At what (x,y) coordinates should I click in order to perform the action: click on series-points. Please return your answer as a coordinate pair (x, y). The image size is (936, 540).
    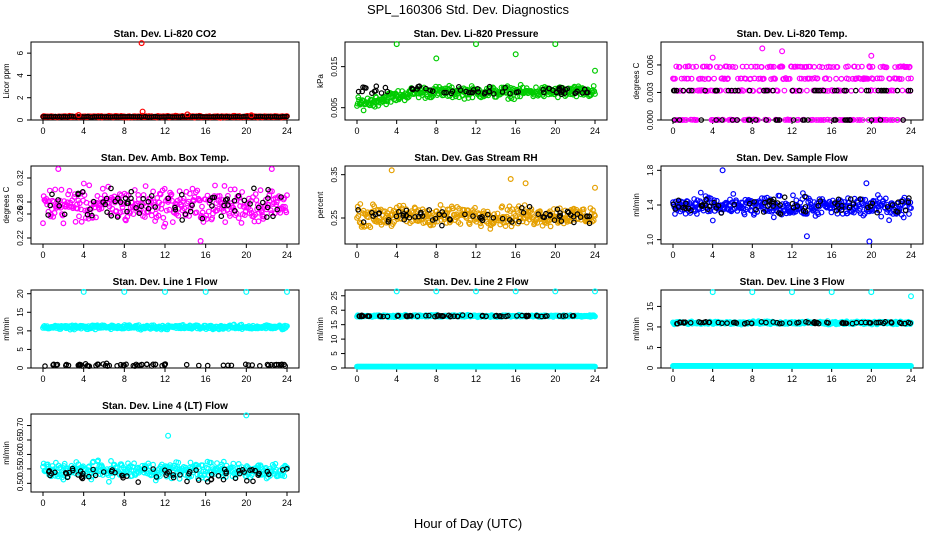
    Looking at the image, I should click on (476, 329).